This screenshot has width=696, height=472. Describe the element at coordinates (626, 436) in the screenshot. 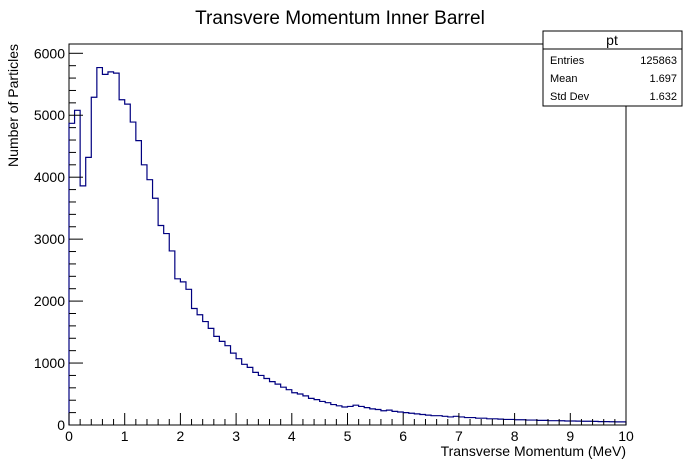

I see `x-tick-label: 10` at that location.